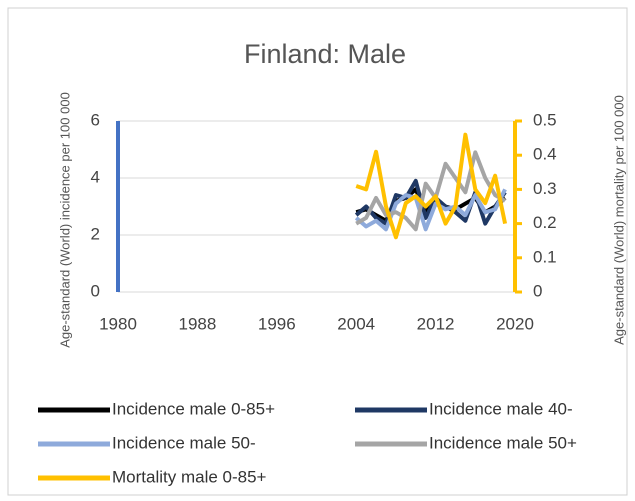  What do you see at coordinates (537, 290) in the screenshot?
I see `y2-tick-label: 0` at bounding box center [537, 290].